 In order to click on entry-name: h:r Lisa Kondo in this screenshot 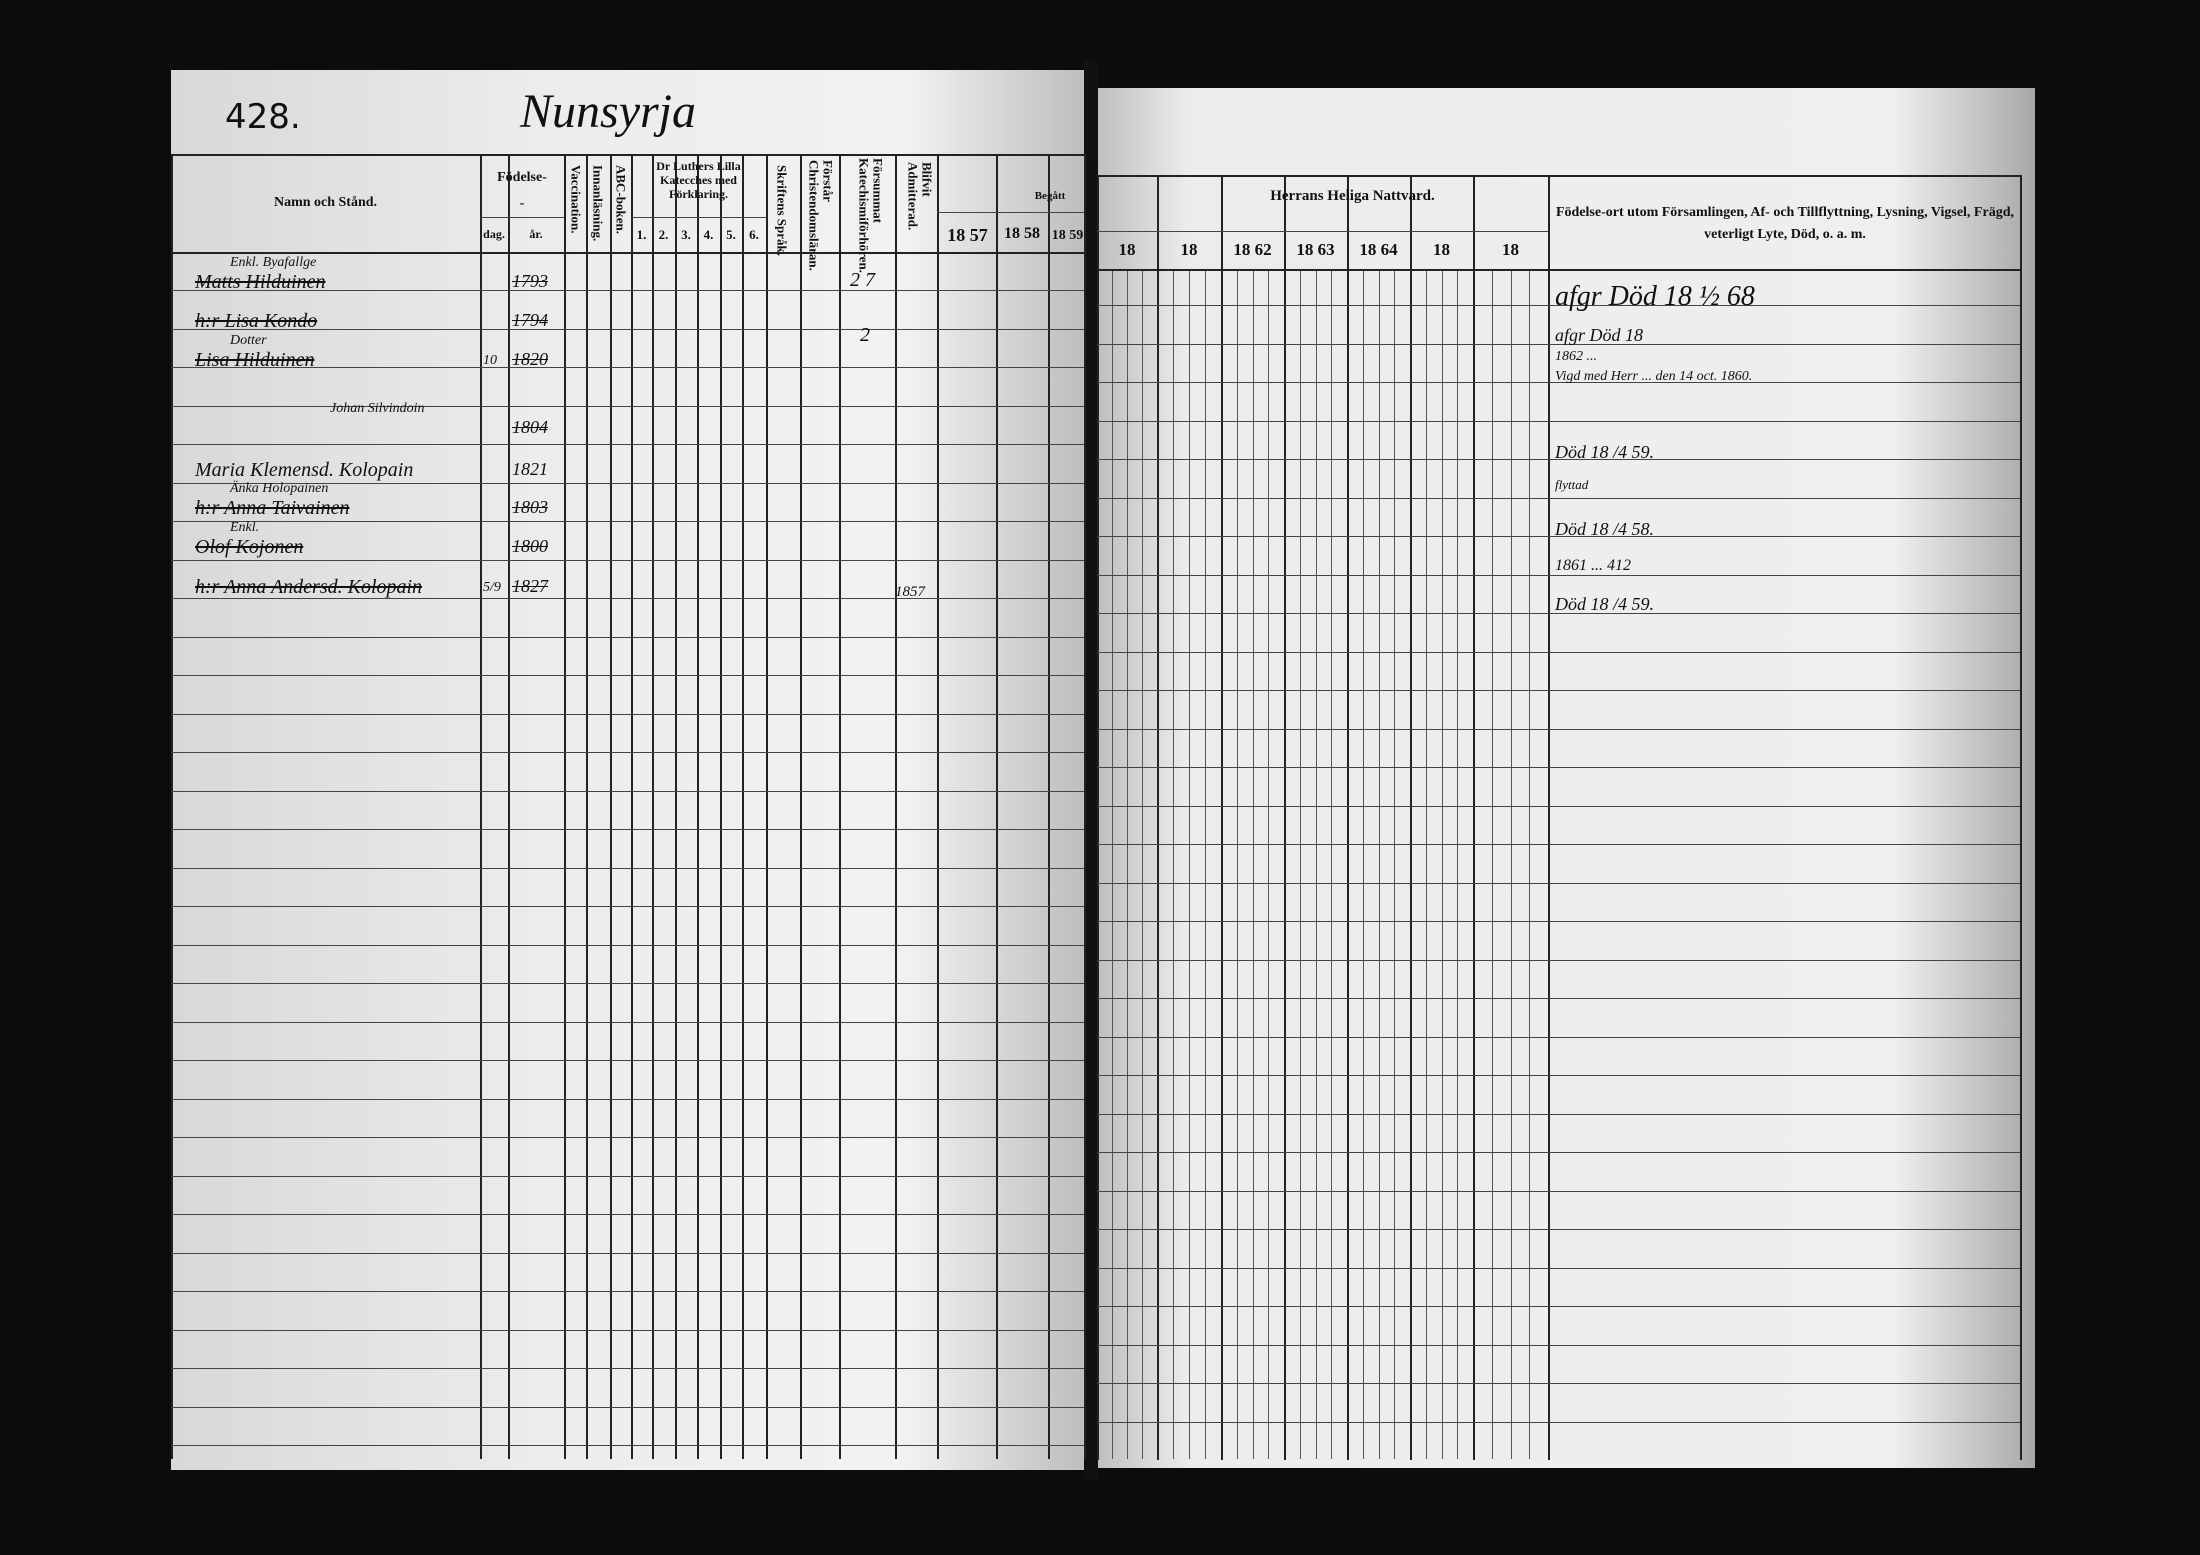, I will do `click(256, 321)`.